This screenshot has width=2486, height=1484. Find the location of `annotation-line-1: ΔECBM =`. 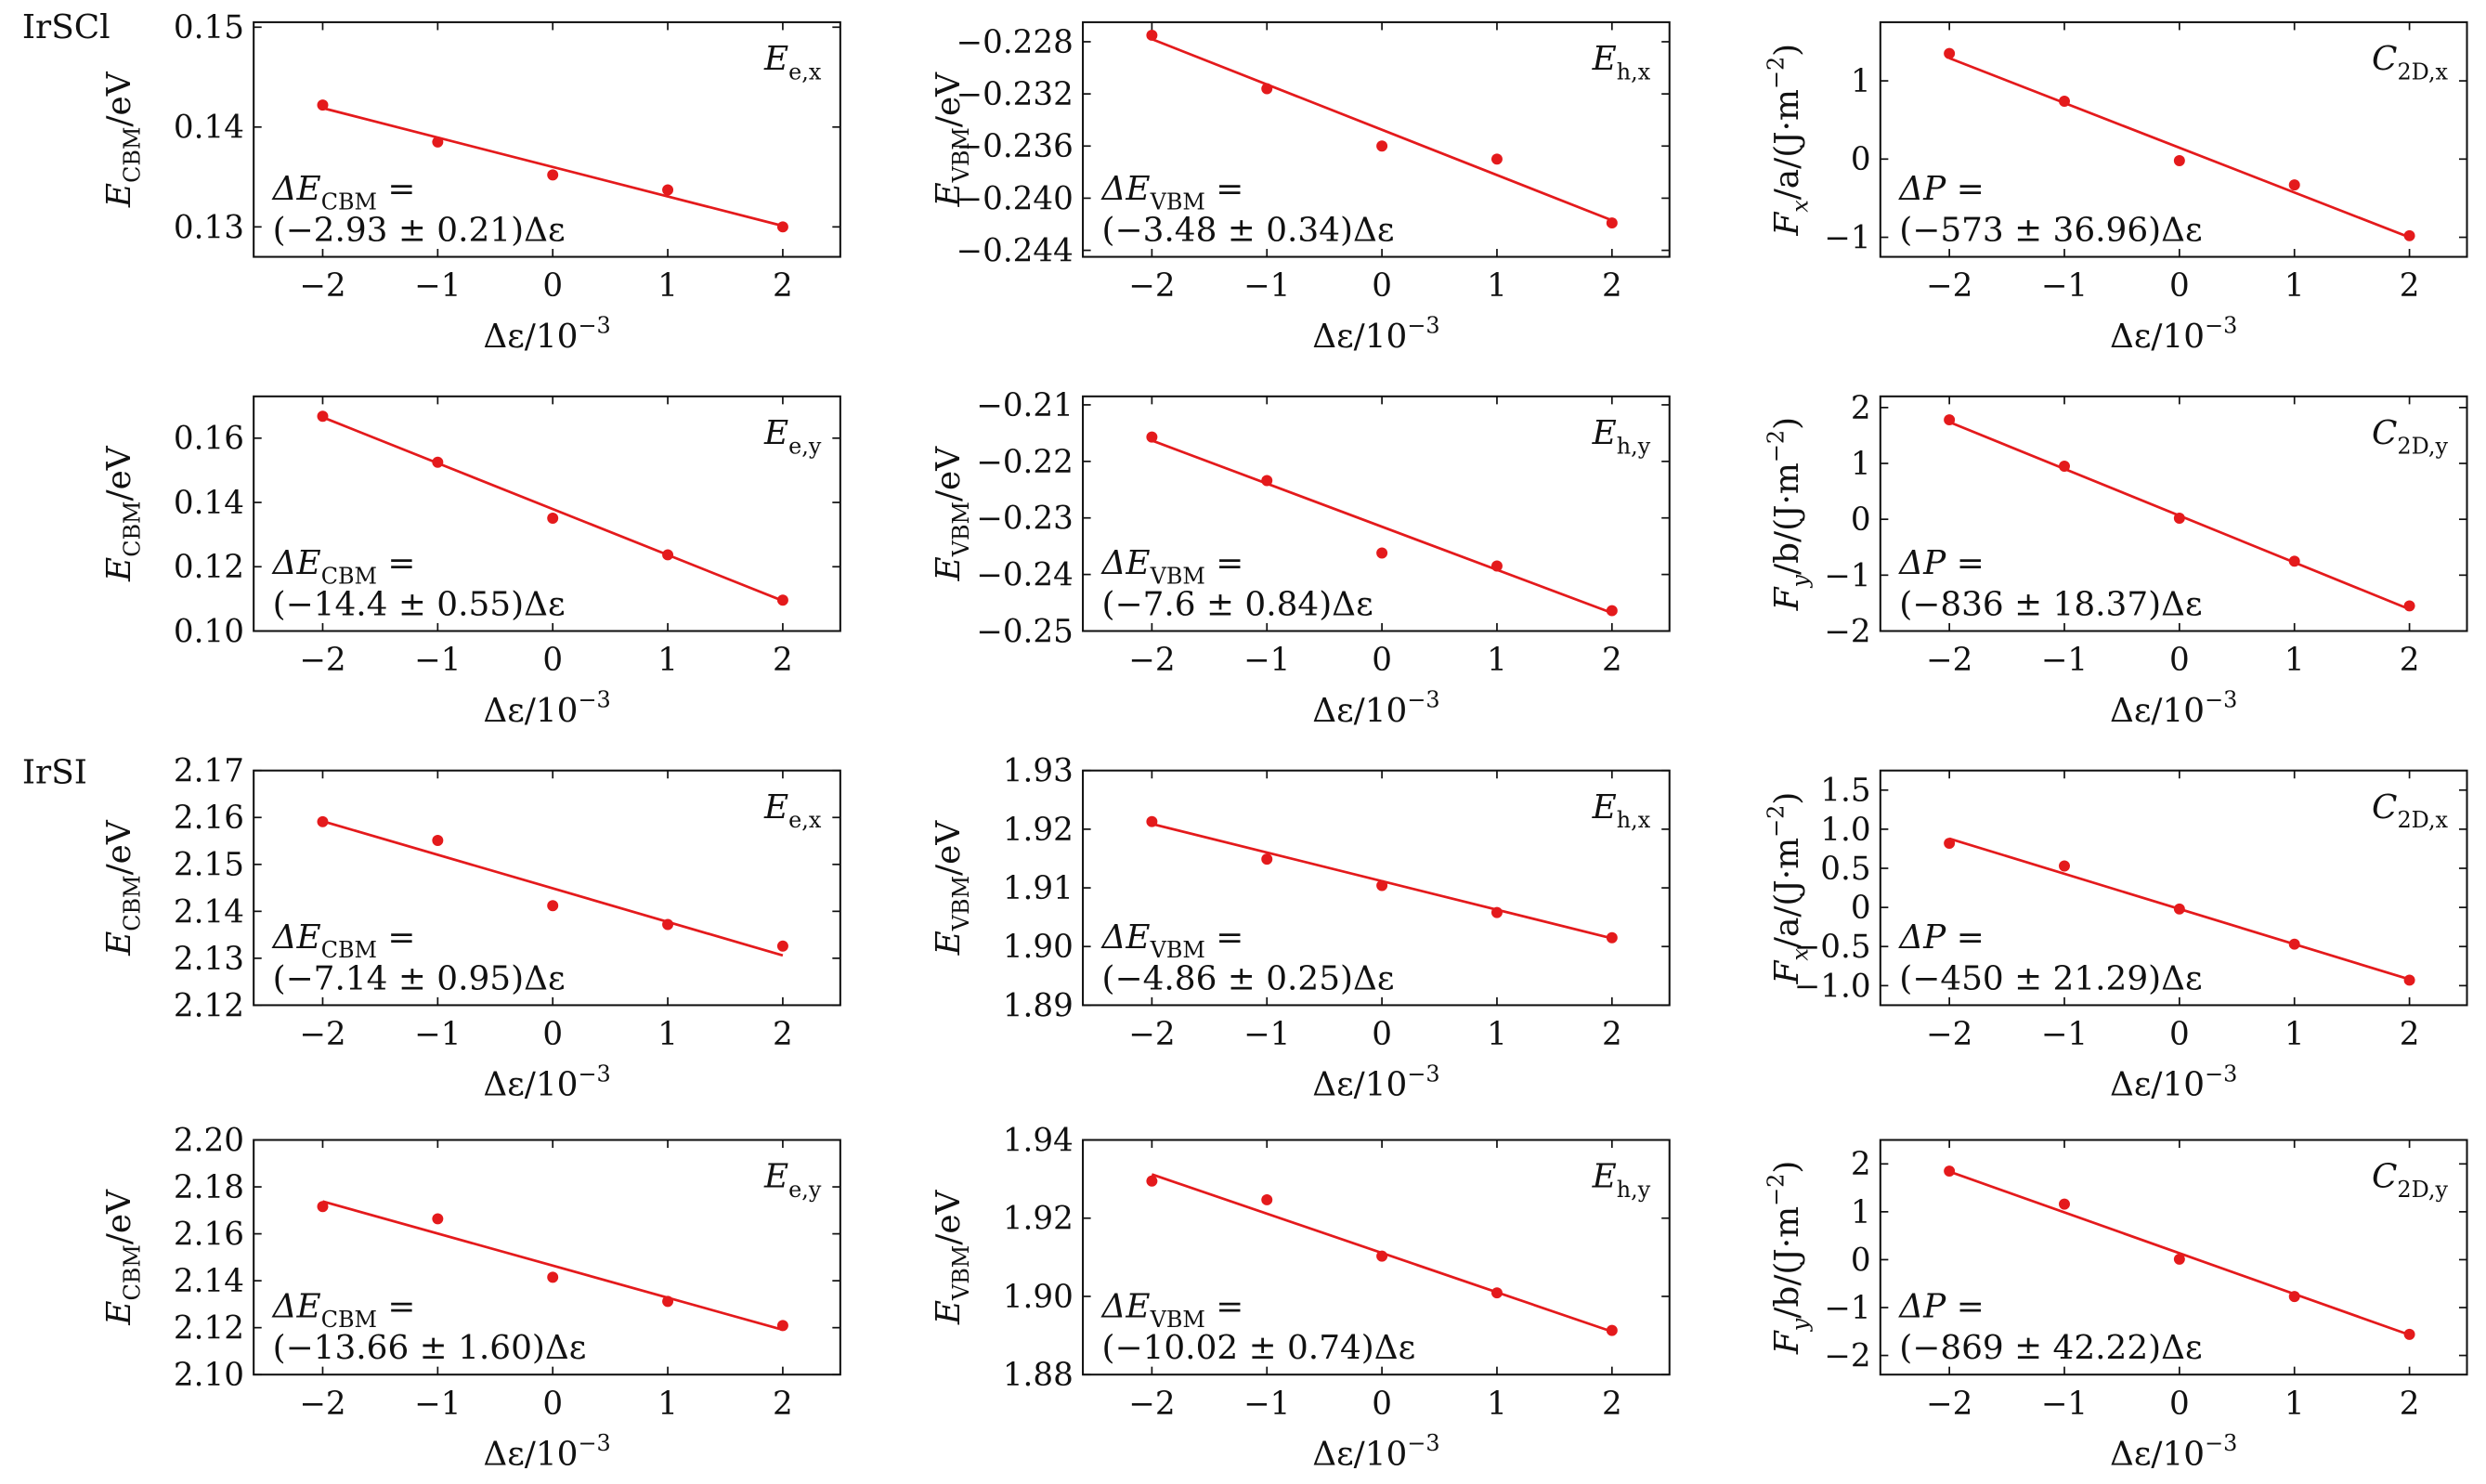

annotation-line-1: ΔECBM = is located at coordinates (343, 566).